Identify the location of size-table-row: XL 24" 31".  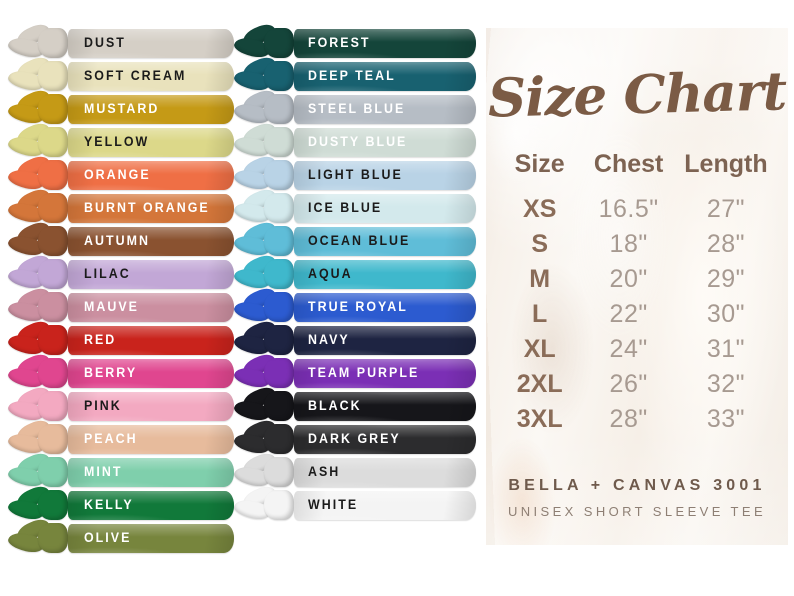
(637, 349).